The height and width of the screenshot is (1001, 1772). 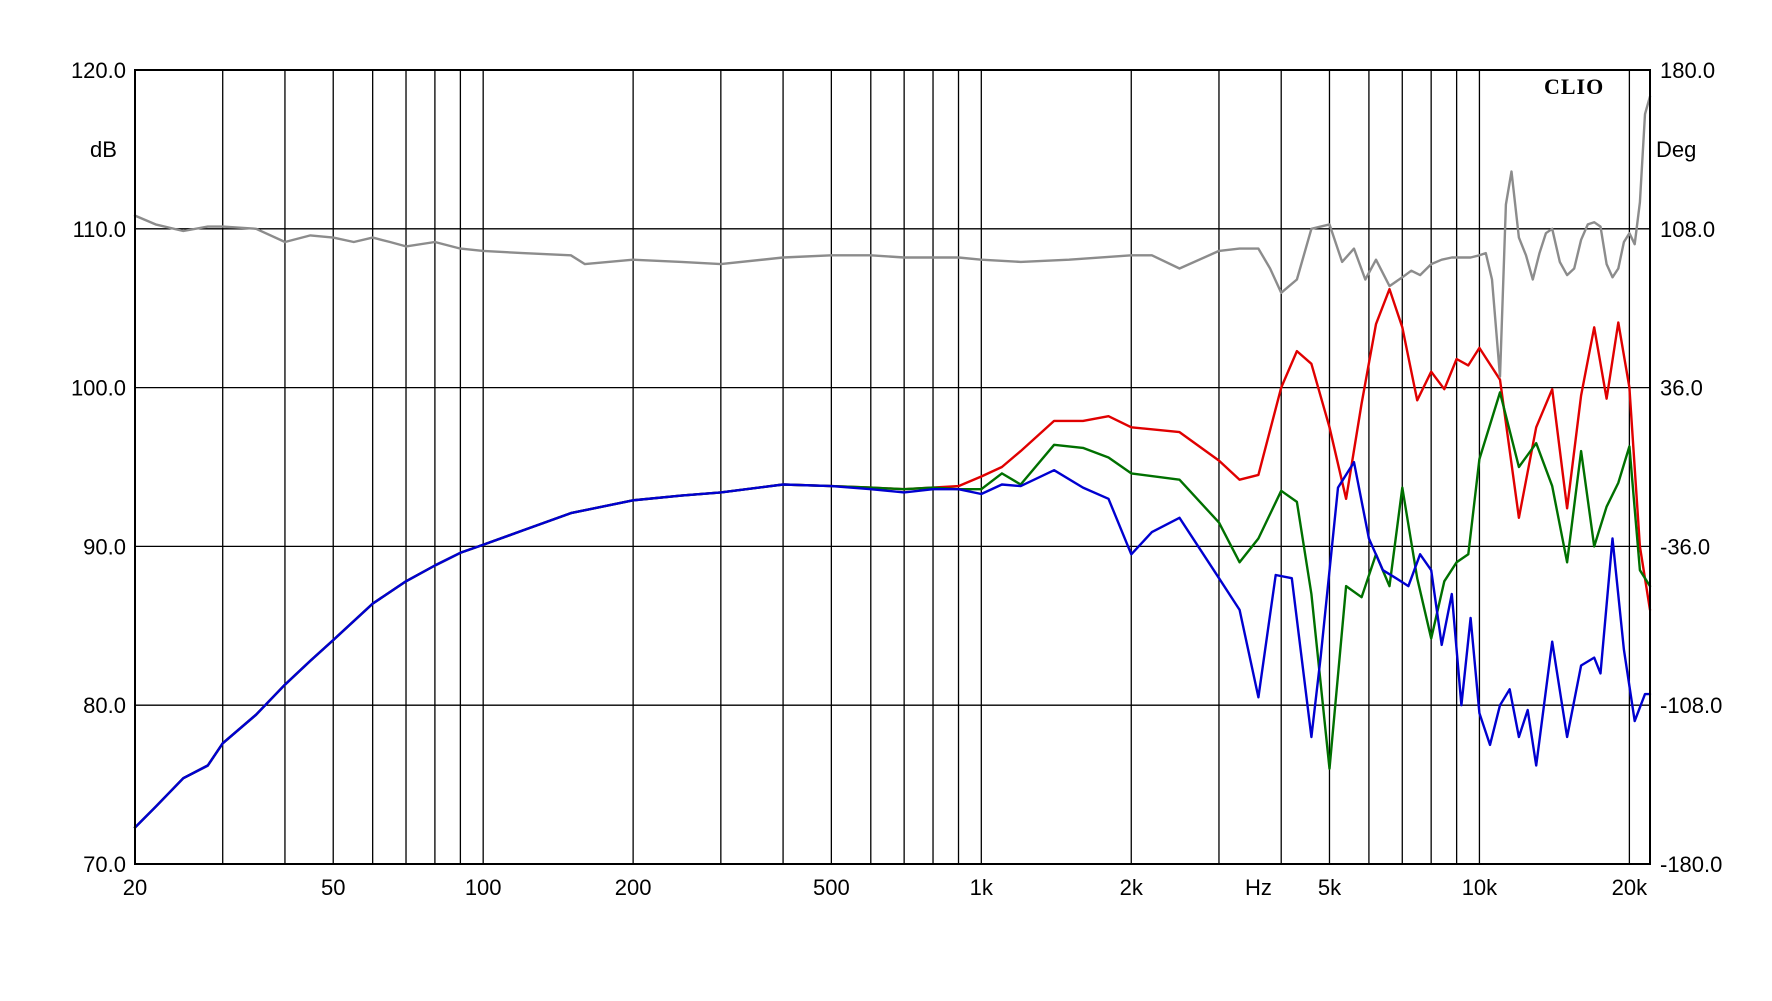 What do you see at coordinates (1574, 86) in the screenshot?
I see `clio-brand-logo: CLIO` at bounding box center [1574, 86].